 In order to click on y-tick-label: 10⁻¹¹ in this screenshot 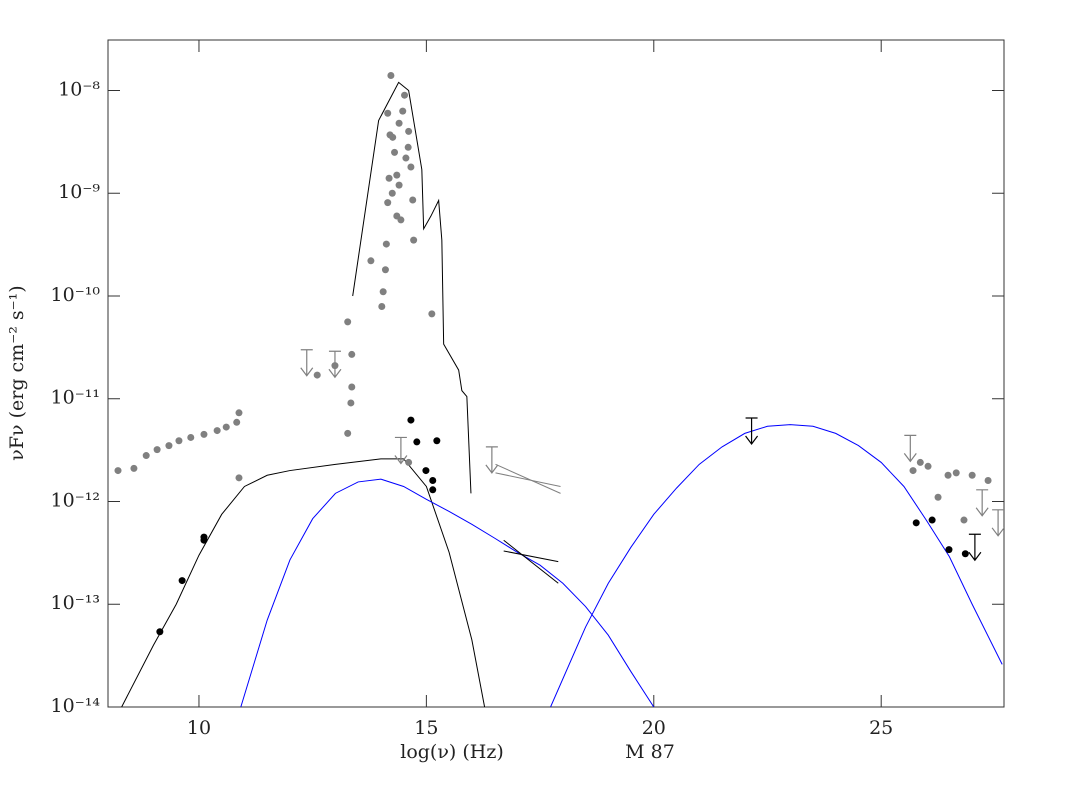, I will do `click(75, 398)`.